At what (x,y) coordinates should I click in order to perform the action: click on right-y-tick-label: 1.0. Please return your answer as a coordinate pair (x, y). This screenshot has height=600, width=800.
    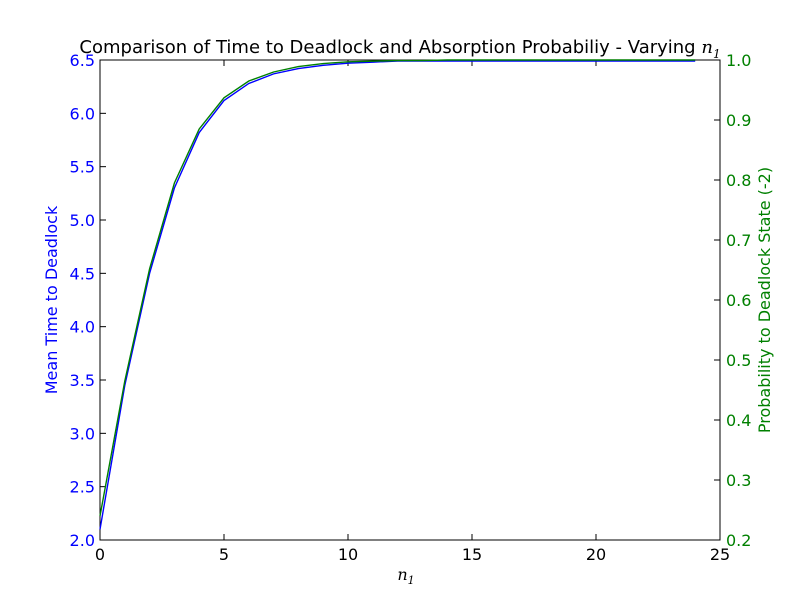
    Looking at the image, I should click on (738, 60).